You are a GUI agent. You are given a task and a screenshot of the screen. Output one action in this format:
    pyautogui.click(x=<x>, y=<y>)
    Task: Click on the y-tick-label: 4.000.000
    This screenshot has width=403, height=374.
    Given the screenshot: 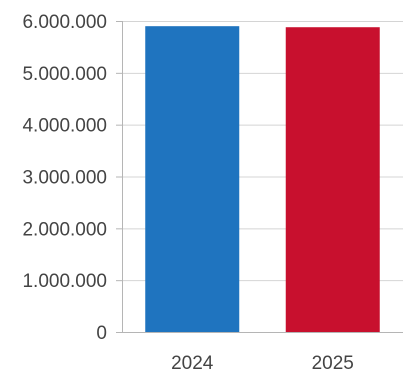 What is the action you would take?
    pyautogui.click(x=64, y=126)
    